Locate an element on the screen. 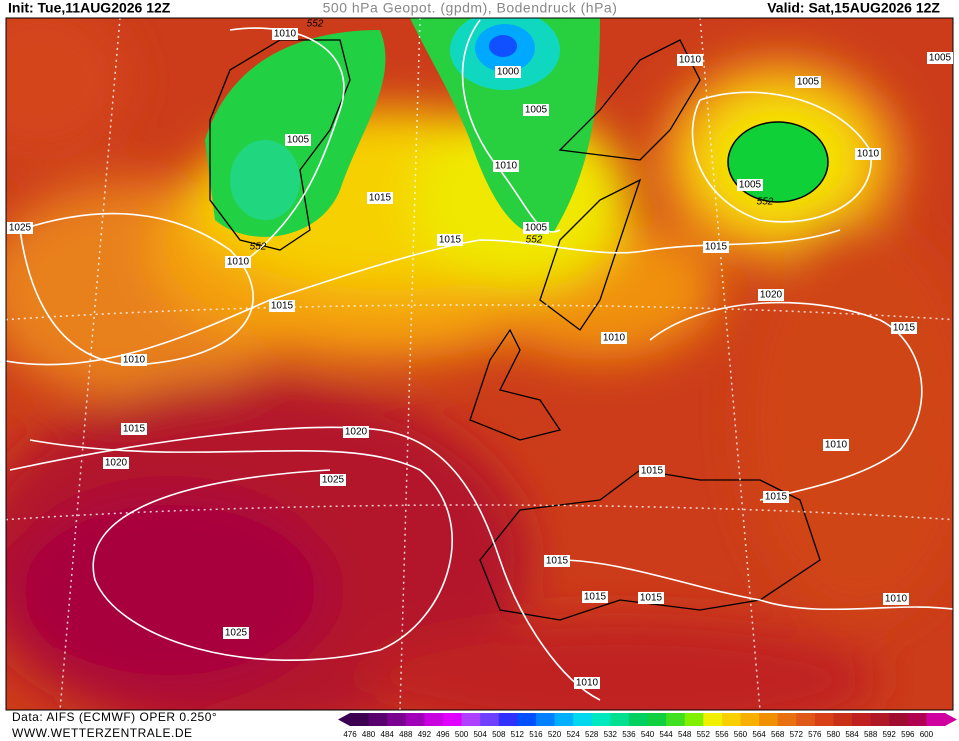 Image resolution: width=959 pixels, height=741 pixels. colorbar-label: 528 is located at coordinates (592, 734).